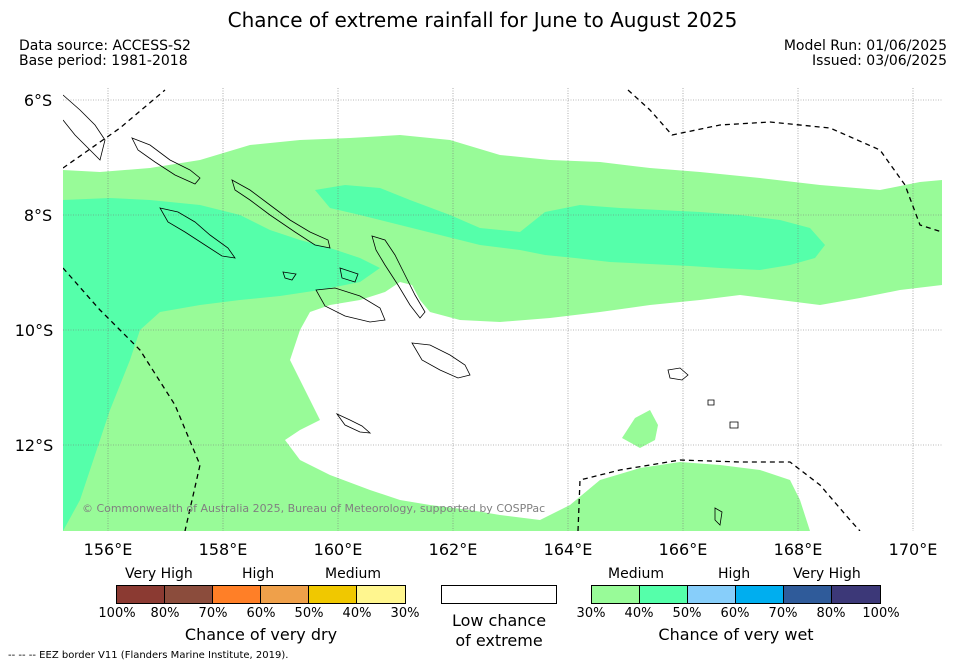  Describe the element at coordinates (353, 574) in the screenshot. I see `dry-category-medium: Medium` at that location.